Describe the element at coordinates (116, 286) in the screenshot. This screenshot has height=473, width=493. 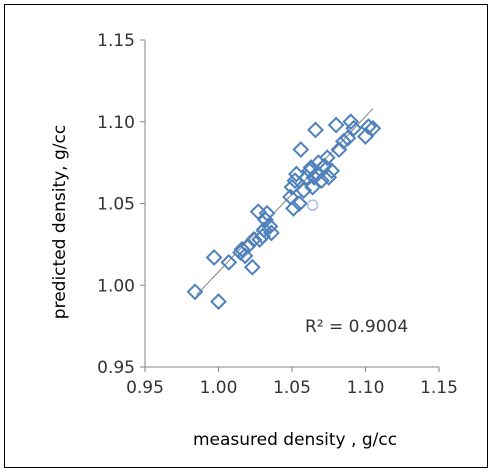
I see `y-tick-label: 1.00` at that location.